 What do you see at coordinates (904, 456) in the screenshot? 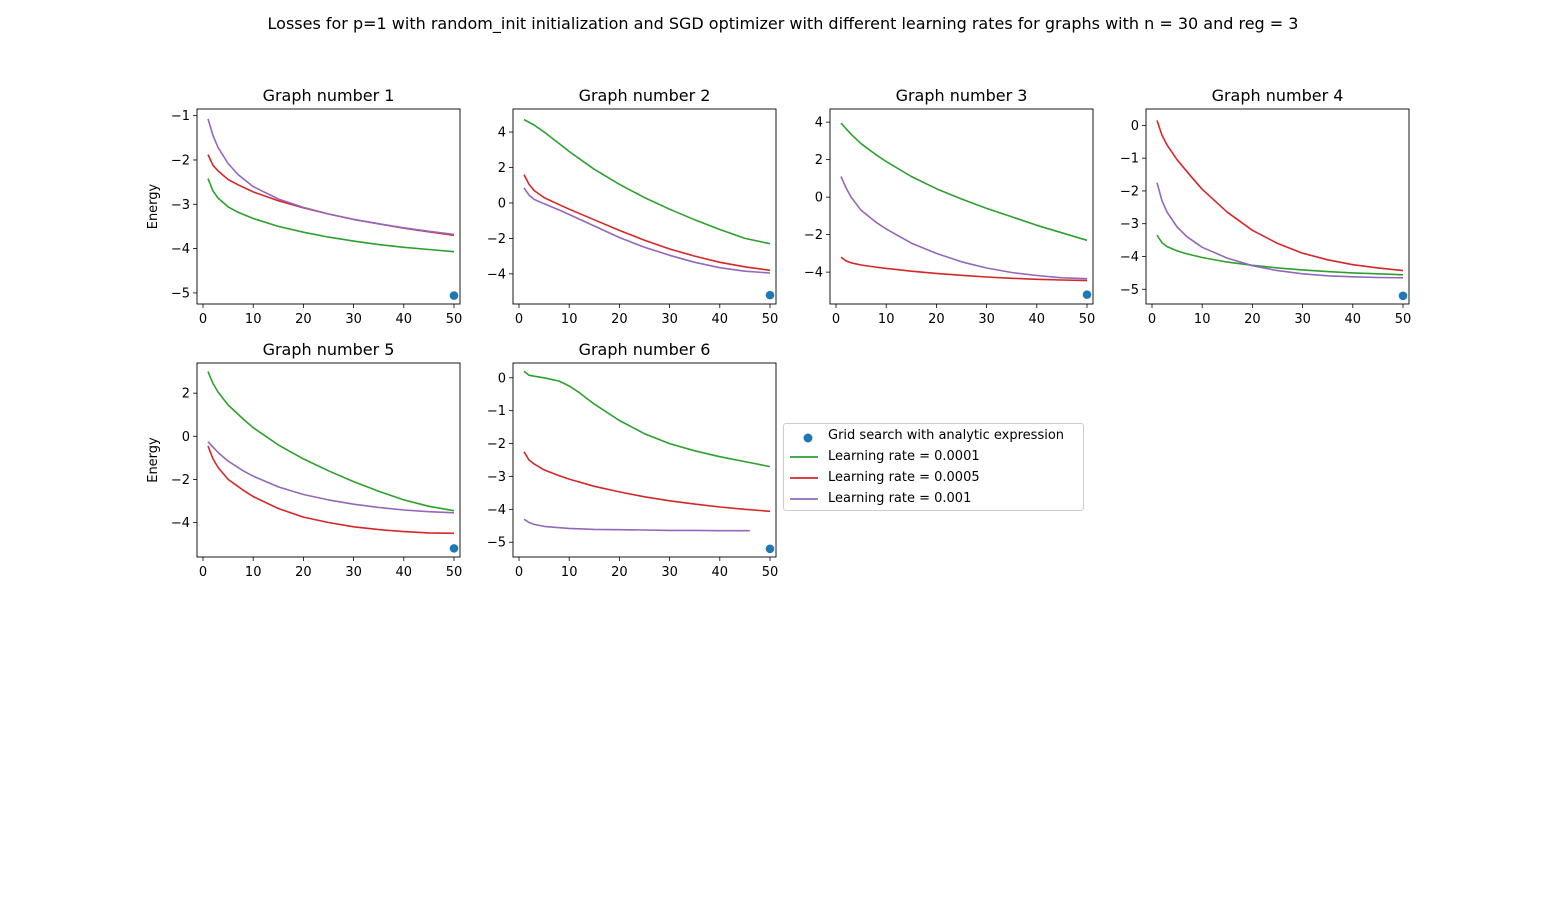
I see `legend-label: Learning rate = 0.0001` at bounding box center [904, 456].